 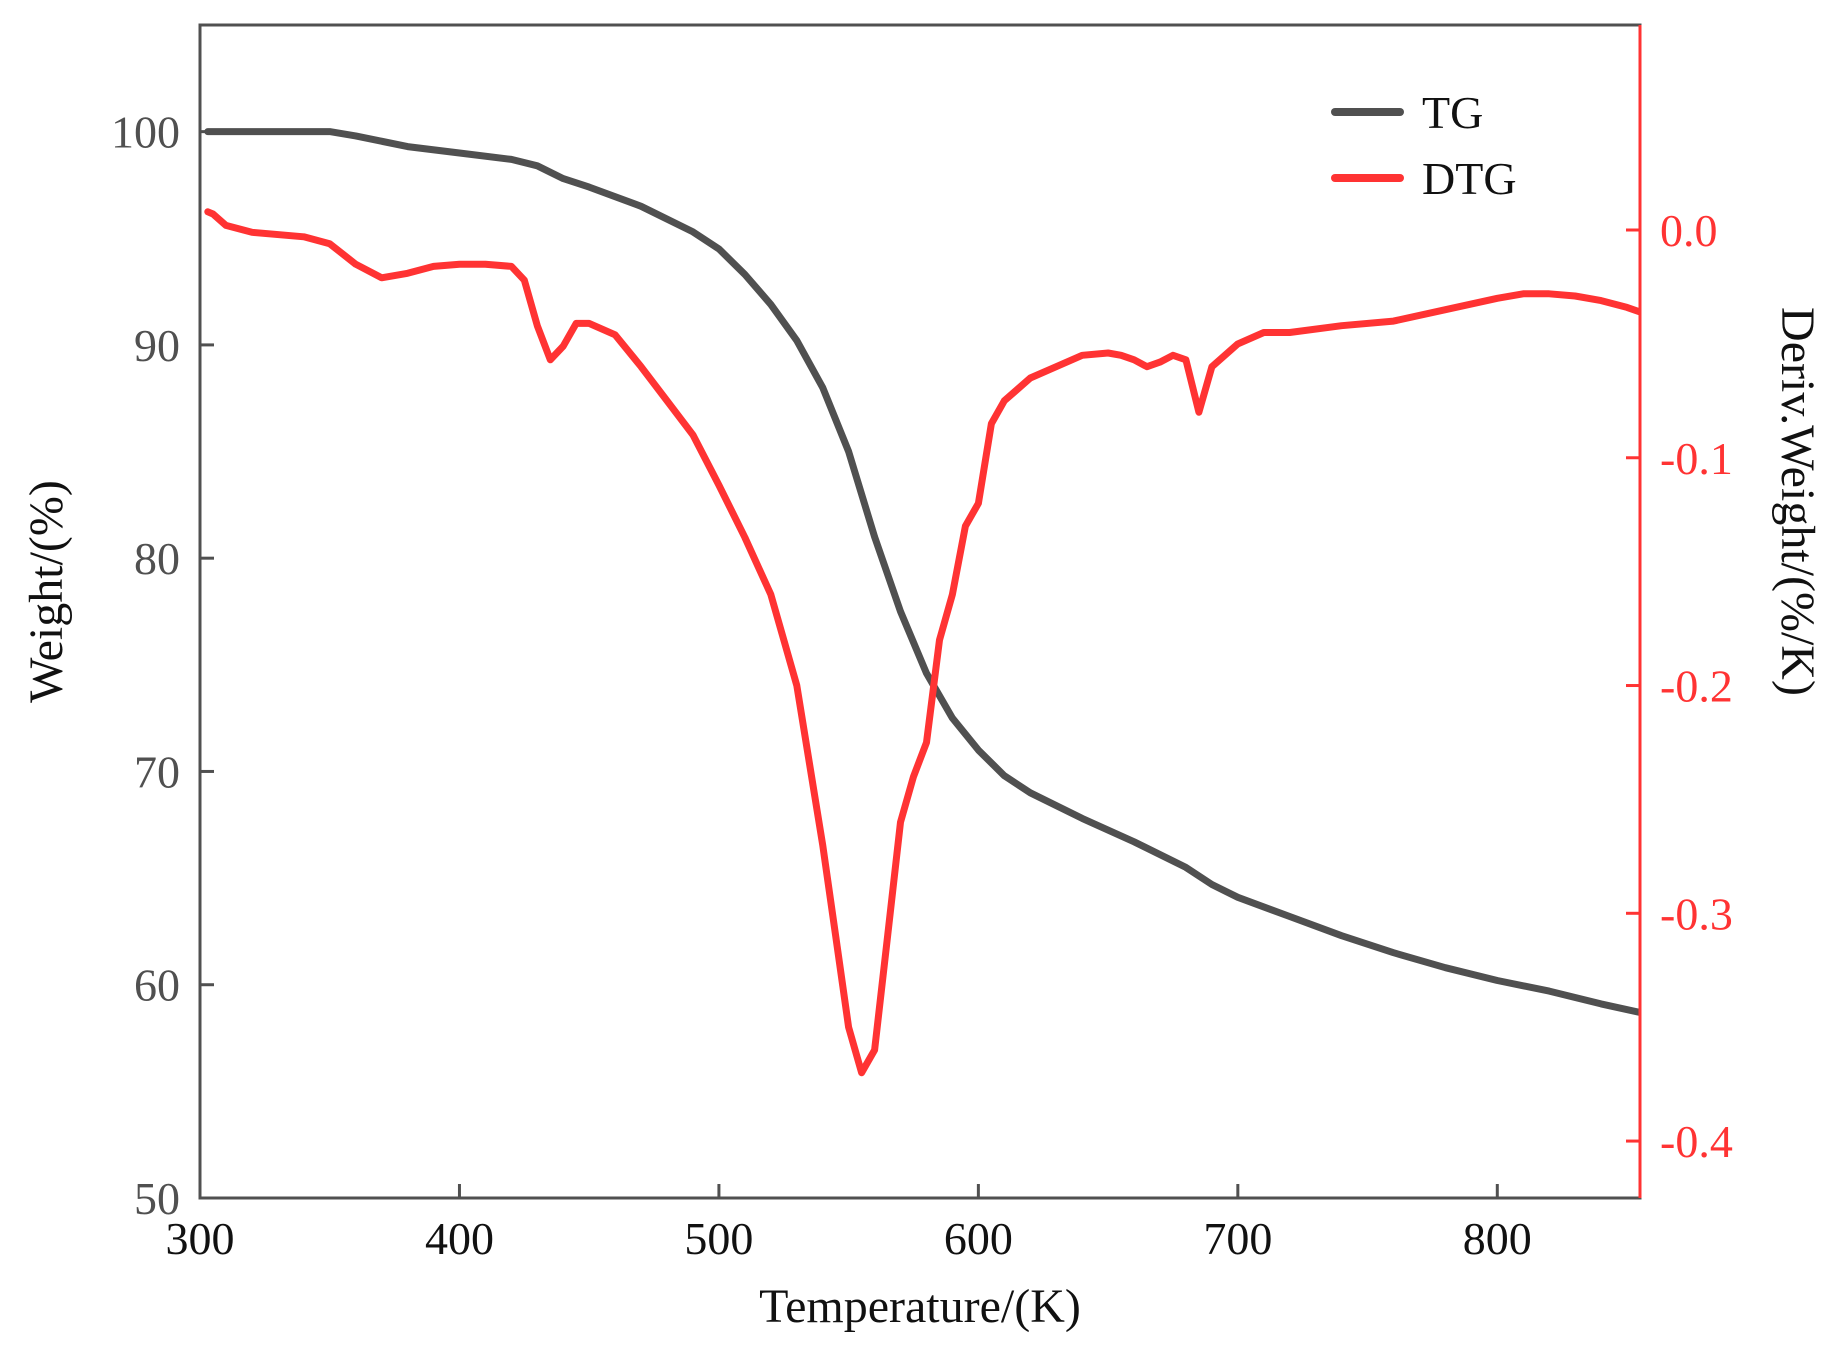 I want to click on x-tick-label: 800, so click(x=1497, y=1238).